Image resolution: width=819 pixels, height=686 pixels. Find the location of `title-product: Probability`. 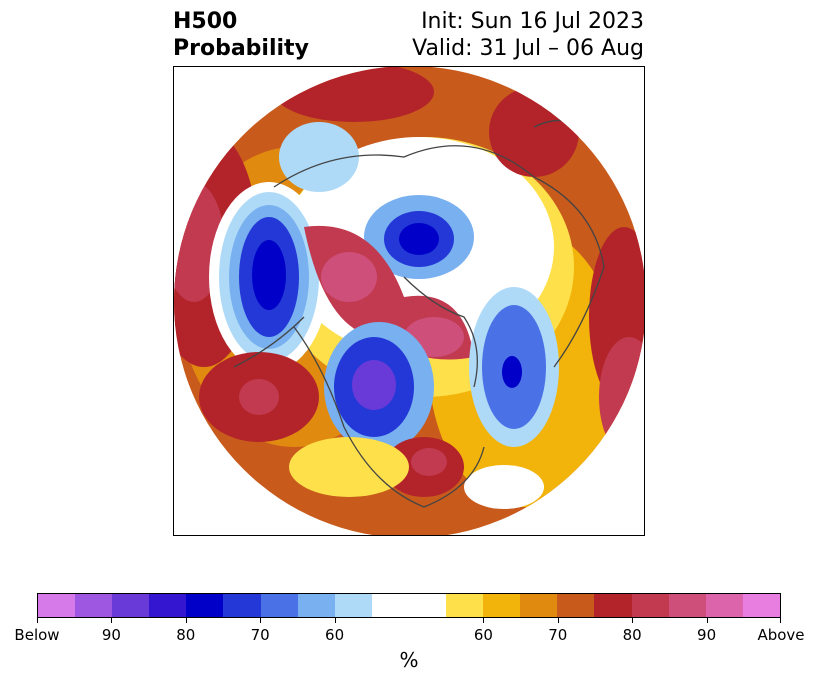

title-product: Probability is located at coordinates (241, 48).